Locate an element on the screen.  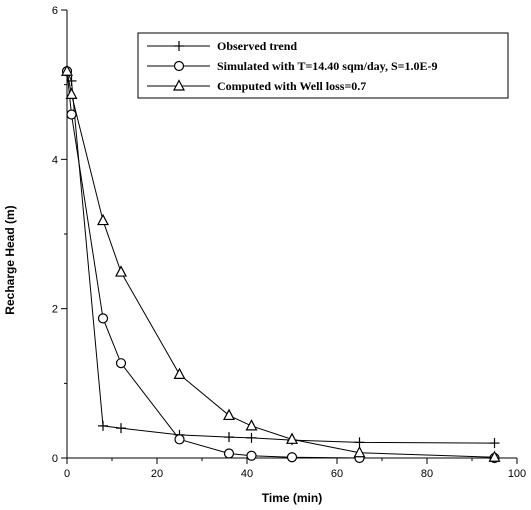
legend-label: Computed with Well loss=0.7 is located at coordinates (291, 86).